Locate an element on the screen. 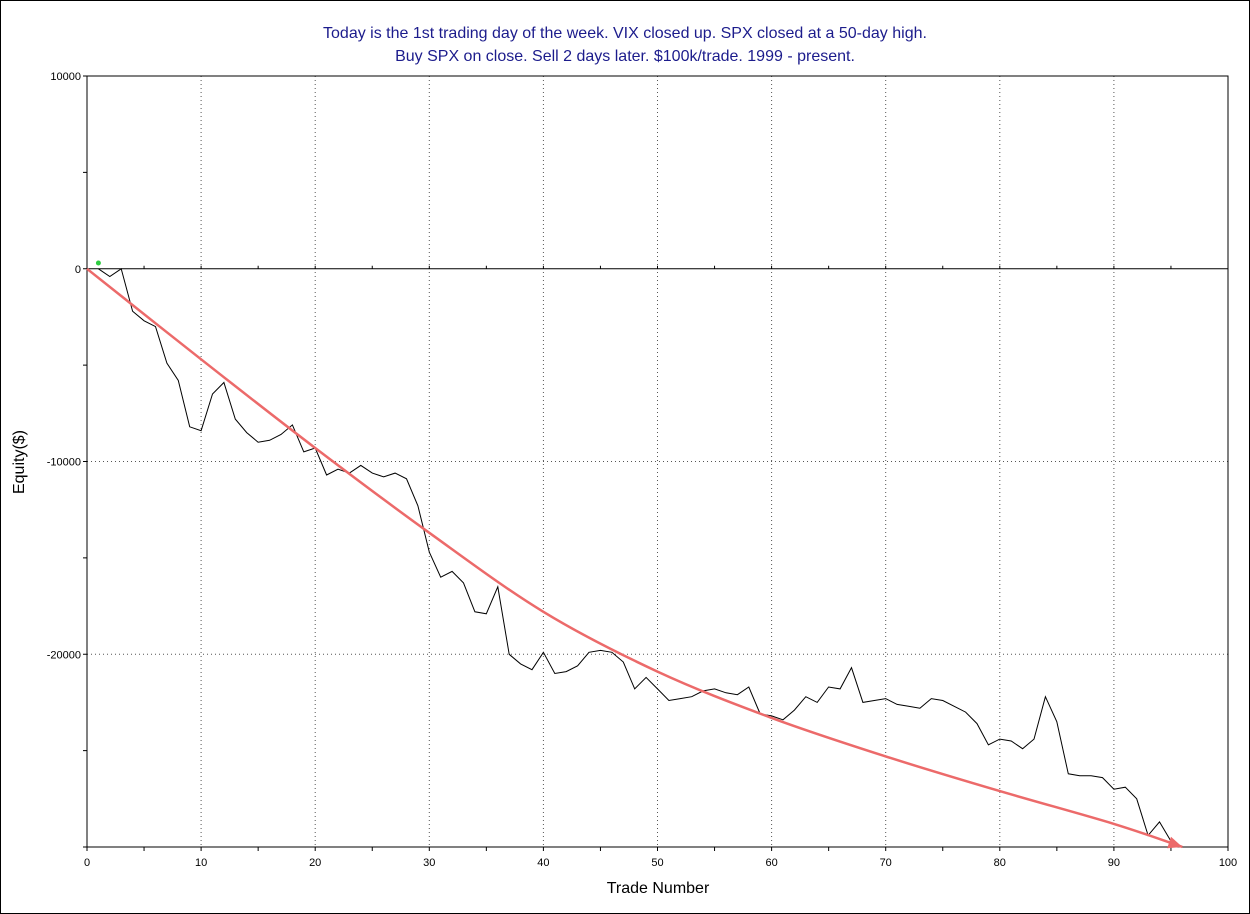 The image size is (1250, 914). x-tick-label: 20 is located at coordinates (315, 863).